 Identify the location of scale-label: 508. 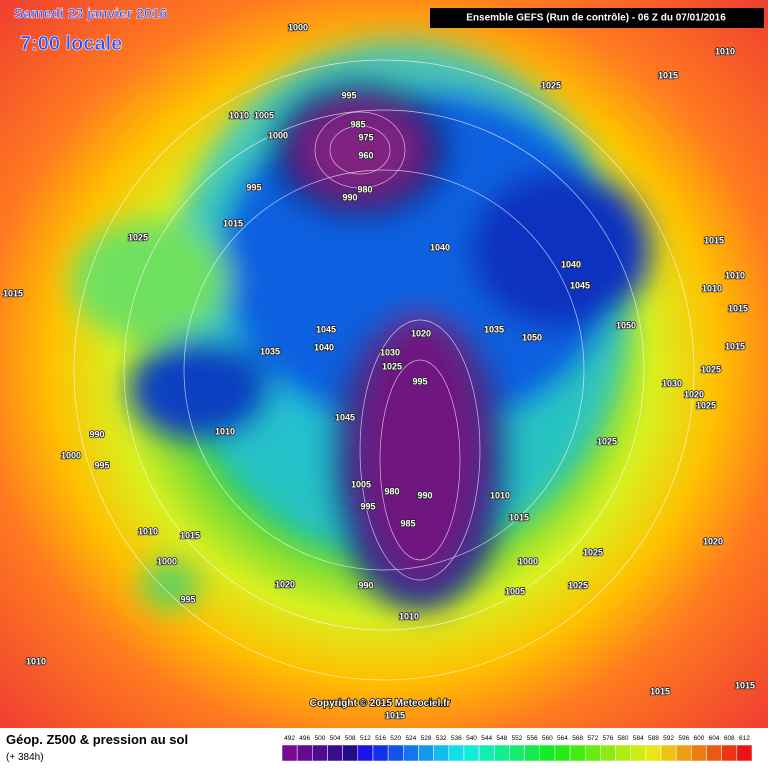
(350, 738).